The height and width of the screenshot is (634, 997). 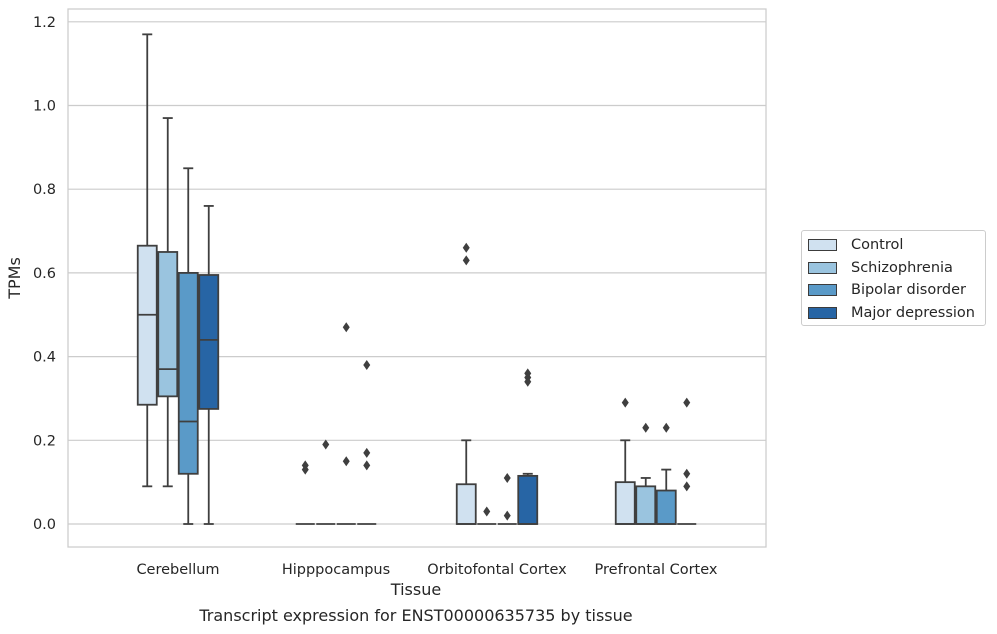 I want to click on legend-item-major-depression: Major depression, so click(x=891, y=313).